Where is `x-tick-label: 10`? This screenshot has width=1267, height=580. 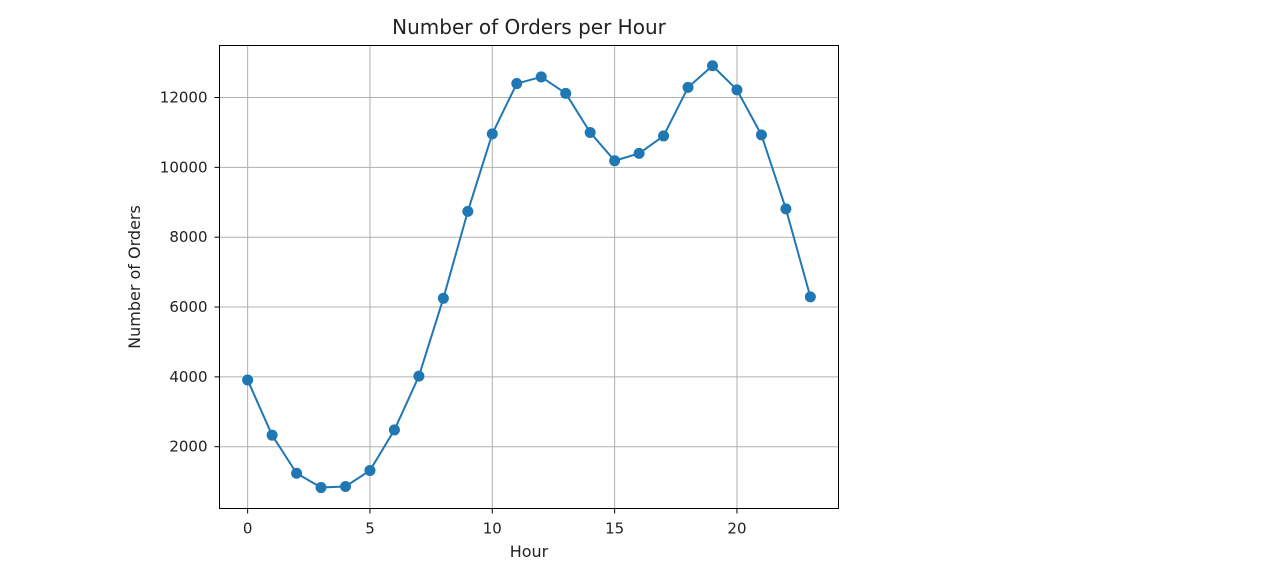
x-tick-label: 10 is located at coordinates (492, 529).